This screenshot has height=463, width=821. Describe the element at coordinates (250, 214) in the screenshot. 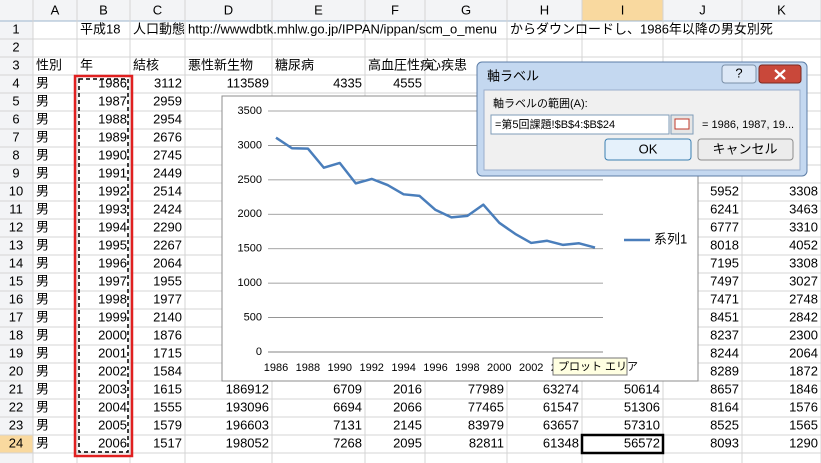

I see `y-tick-label: 2000` at that location.